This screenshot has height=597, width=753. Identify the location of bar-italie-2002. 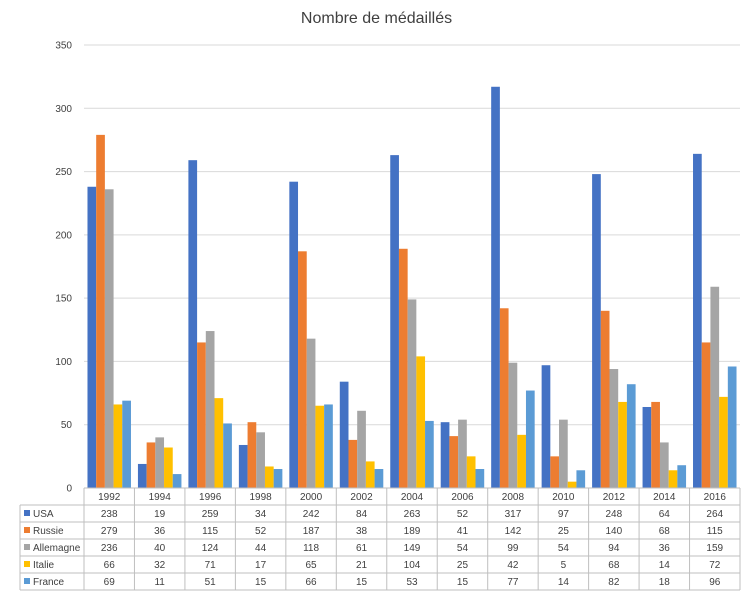
(370, 474).